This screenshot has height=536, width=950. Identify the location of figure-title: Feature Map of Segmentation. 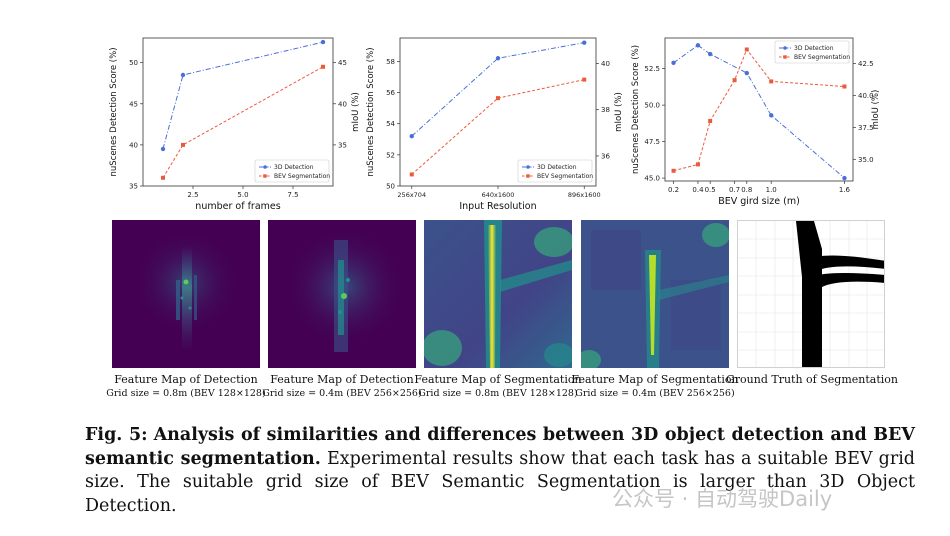
(498, 379).